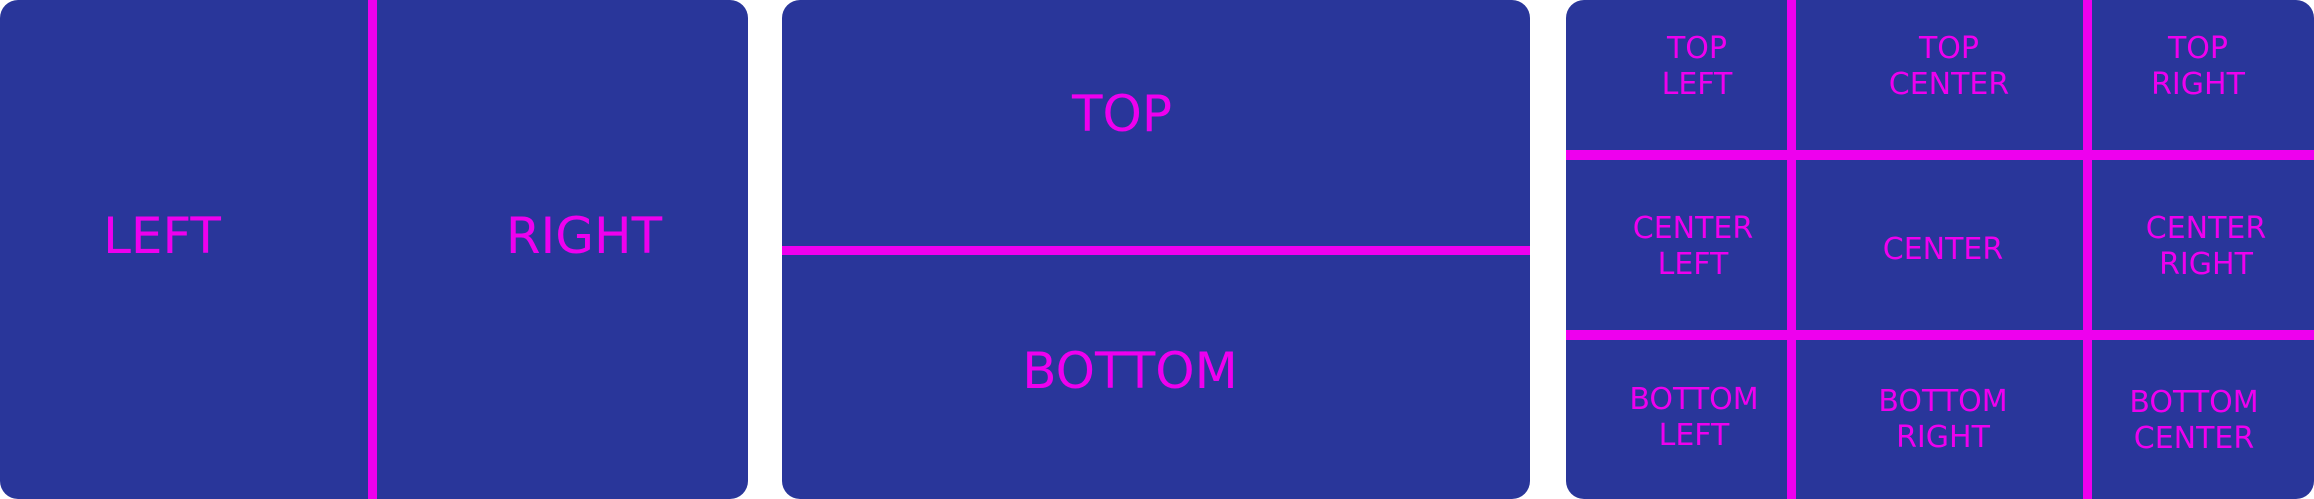 The image size is (2314, 499). Describe the element at coordinates (1943, 249) in the screenshot. I see `grid-center-label: CENTER` at that location.